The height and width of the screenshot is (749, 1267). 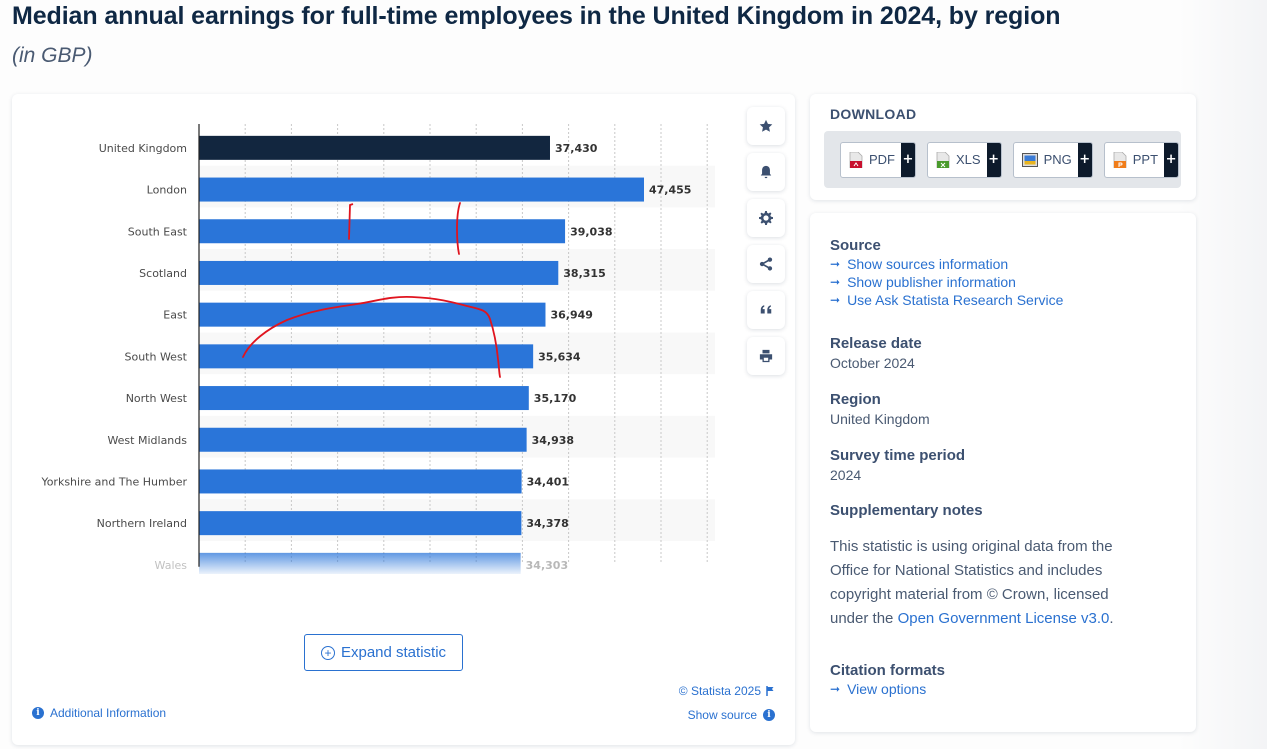 I want to click on copyright: © Statista 2025, so click(x=727, y=691).